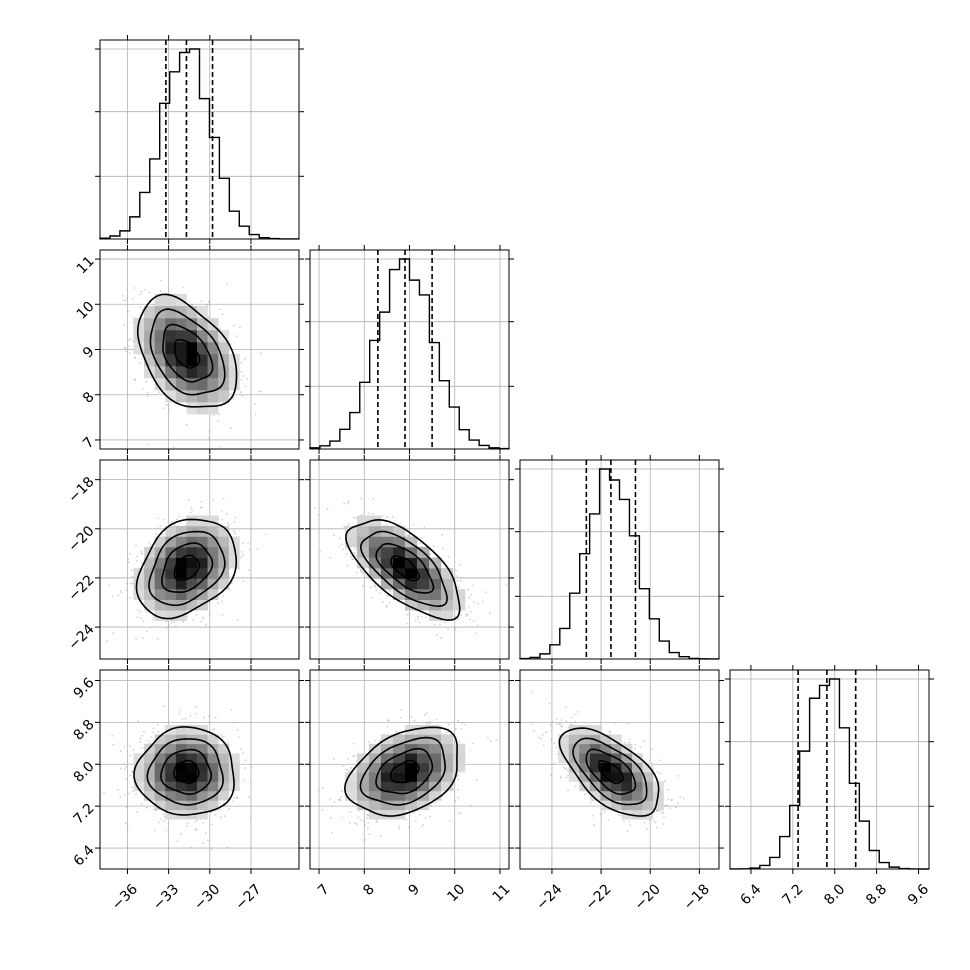  Describe the element at coordinates (619, 564) in the screenshot. I see `histogram-step` at that location.